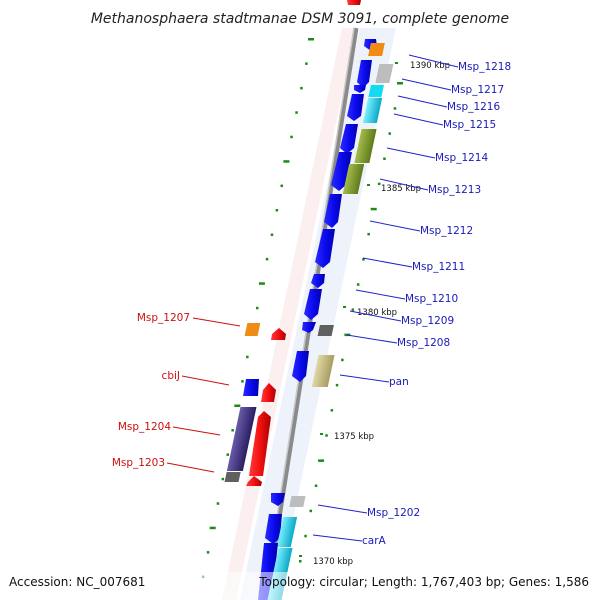 Image resolution: width=600 pixels, height=600 pixels. What do you see at coordinates (431, 299) in the screenshot?
I see `gene-label-msp-1210: Msp_1210` at bounding box center [431, 299].